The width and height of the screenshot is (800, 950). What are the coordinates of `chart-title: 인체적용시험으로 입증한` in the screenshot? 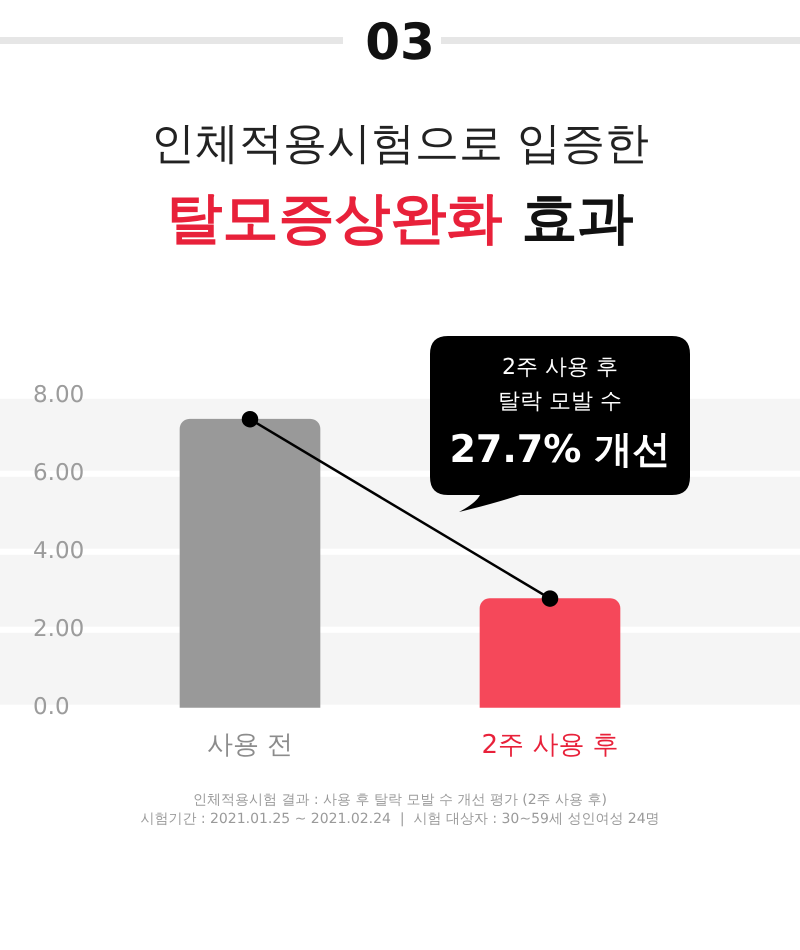 It's located at (400, 143).